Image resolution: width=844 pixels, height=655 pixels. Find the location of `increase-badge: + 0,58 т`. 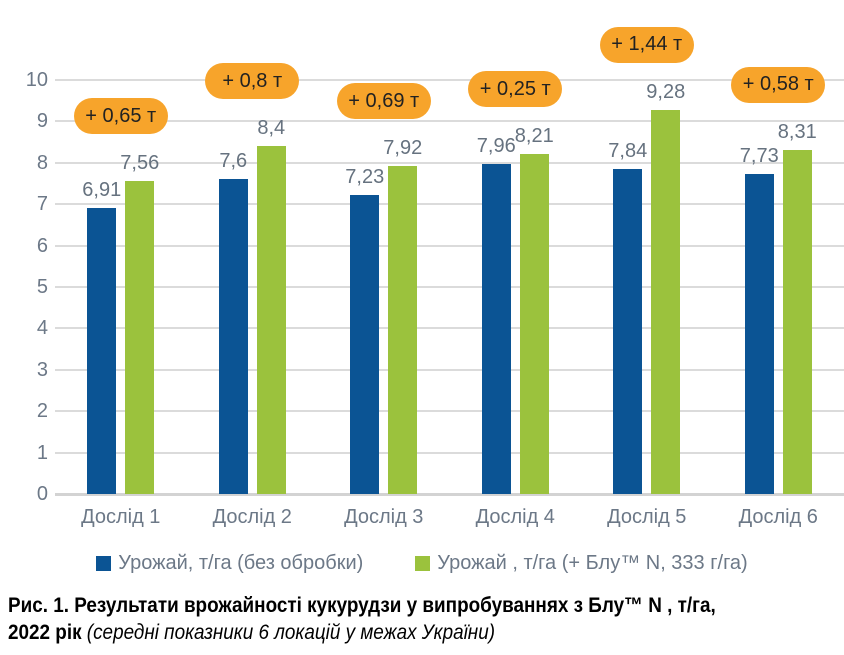

increase-badge: + 0,58 т is located at coordinates (778, 84).